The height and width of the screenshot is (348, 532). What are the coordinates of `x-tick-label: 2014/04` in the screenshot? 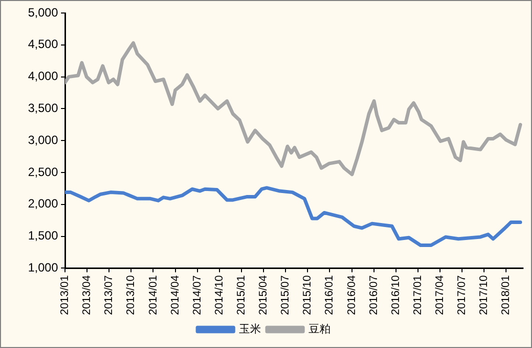 It's located at (175, 295).